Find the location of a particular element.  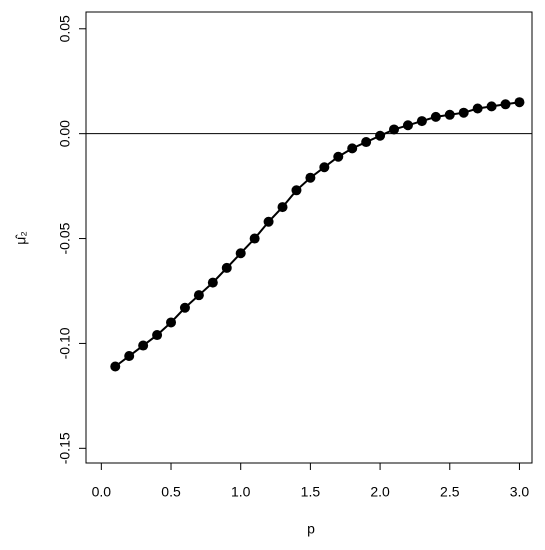

x-tick-label: 0.0 is located at coordinates (102, 492).